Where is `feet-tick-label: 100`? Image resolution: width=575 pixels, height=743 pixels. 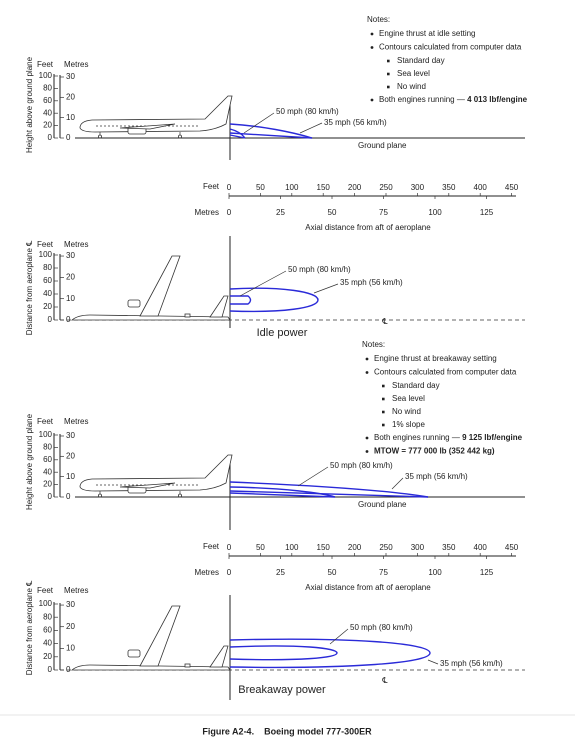
feet-tick-label: 100 is located at coordinates (46, 434).